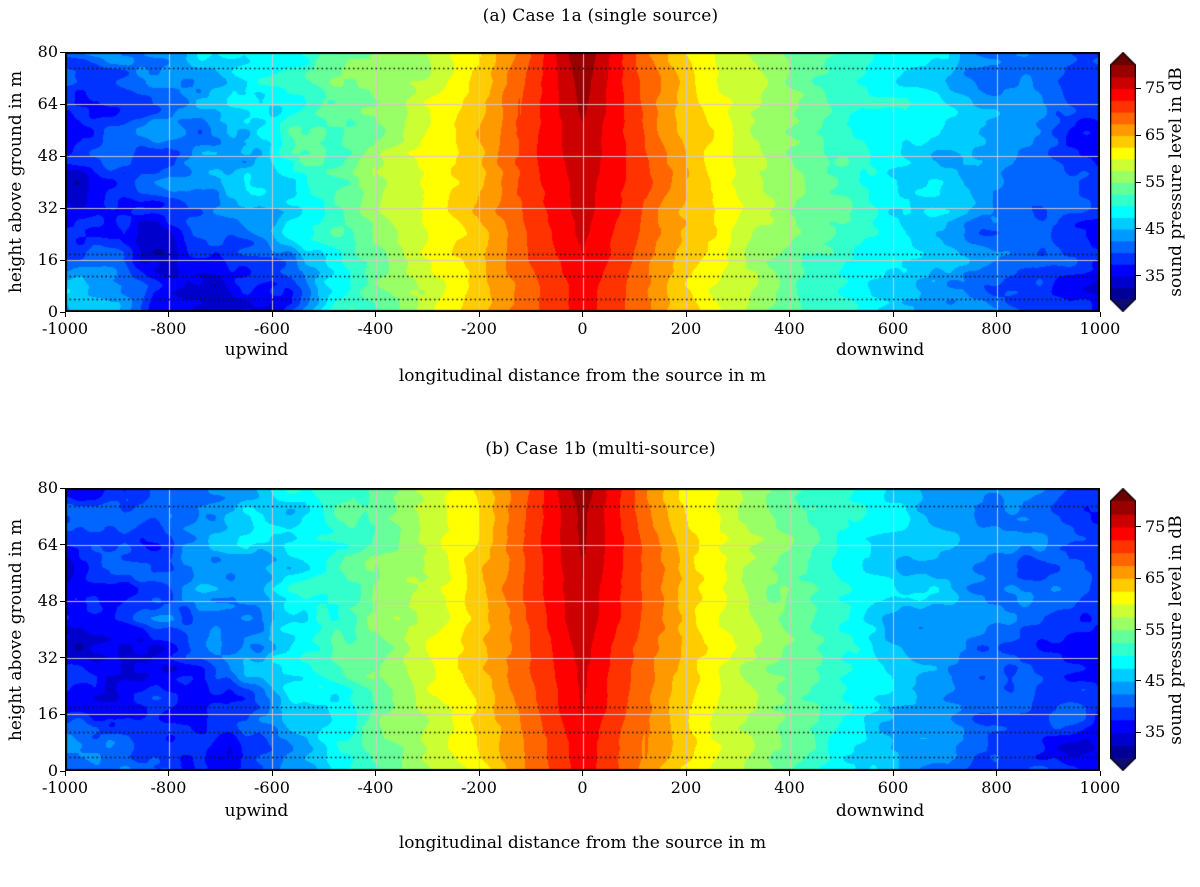 Image resolution: width=1200 pixels, height=887 pixels. Describe the element at coordinates (600, 449) in the screenshot. I see `figure-b-title: (b) Case 1b (multi-source)` at that location.